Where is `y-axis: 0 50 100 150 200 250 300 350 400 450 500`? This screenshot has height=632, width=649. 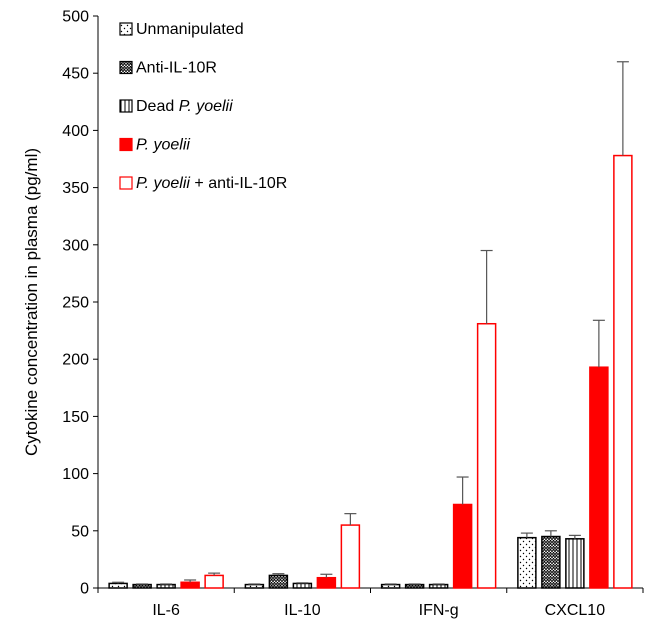 y-axis: 0 50 100 150 200 250 300 350 400 450 500 is located at coordinates (80, 303).